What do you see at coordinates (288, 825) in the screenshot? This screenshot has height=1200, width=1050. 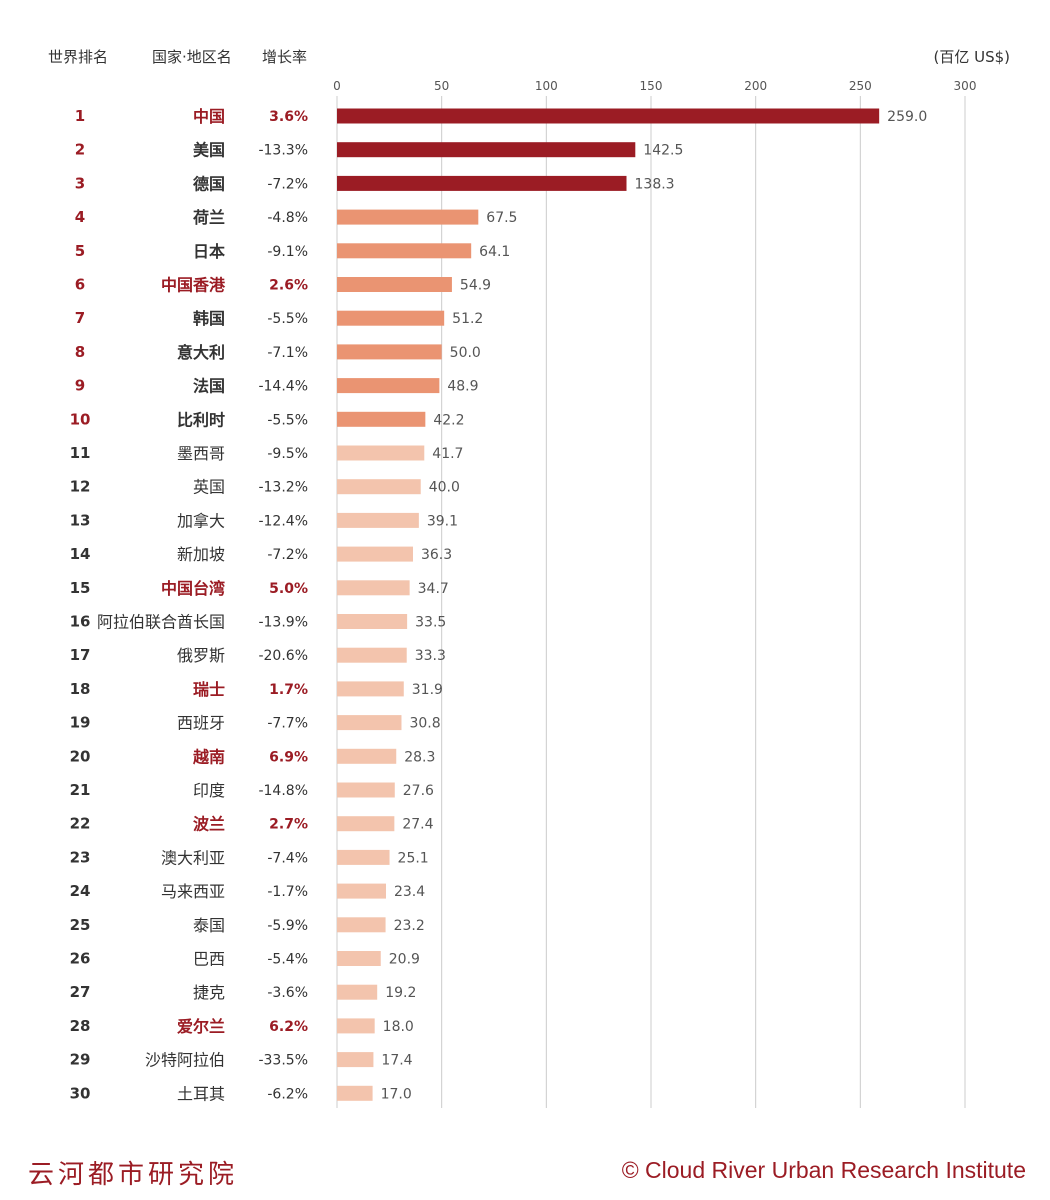 I see `growth-rate: 2.7%` at bounding box center [288, 825].